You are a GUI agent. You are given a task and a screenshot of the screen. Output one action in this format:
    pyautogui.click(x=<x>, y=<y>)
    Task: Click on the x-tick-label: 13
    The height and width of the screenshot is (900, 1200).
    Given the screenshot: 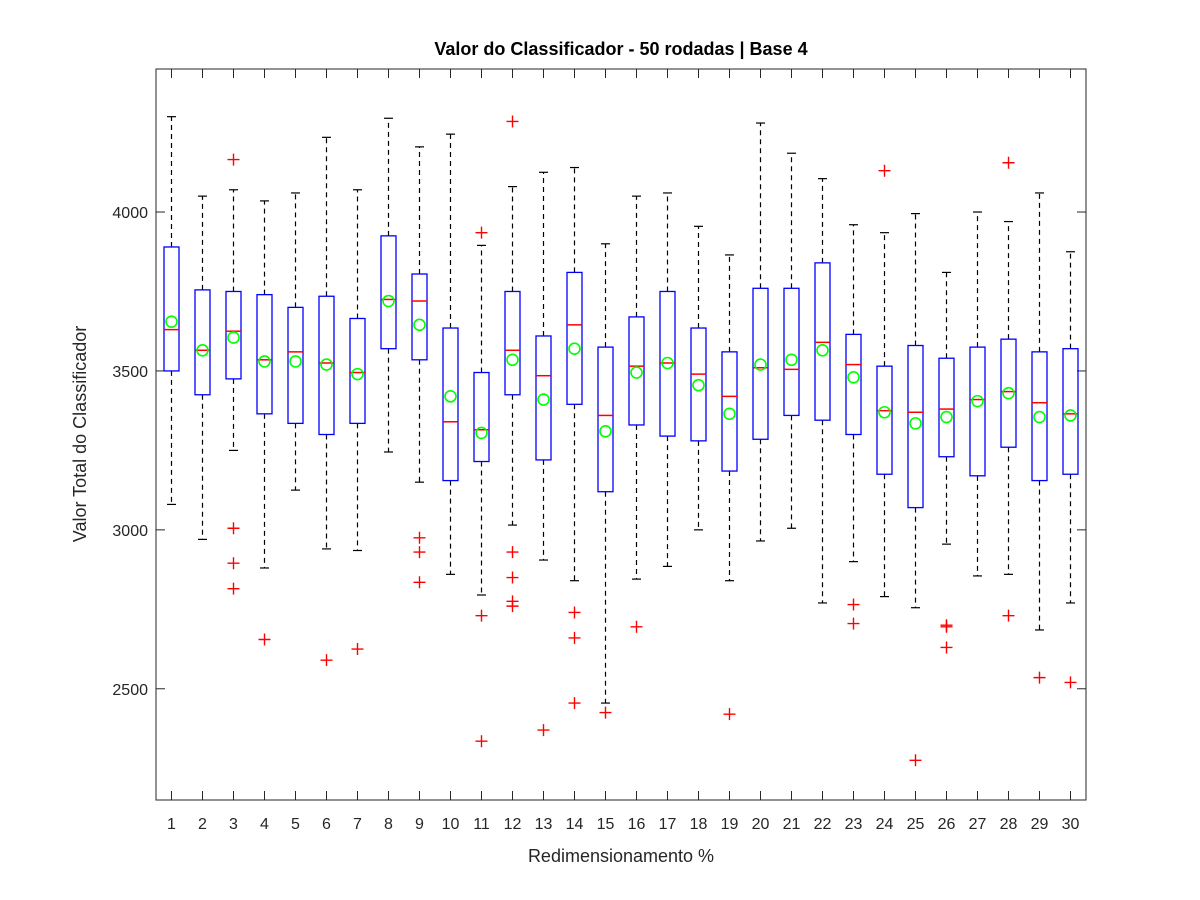 What is the action you would take?
    pyautogui.click(x=544, y=824)
    